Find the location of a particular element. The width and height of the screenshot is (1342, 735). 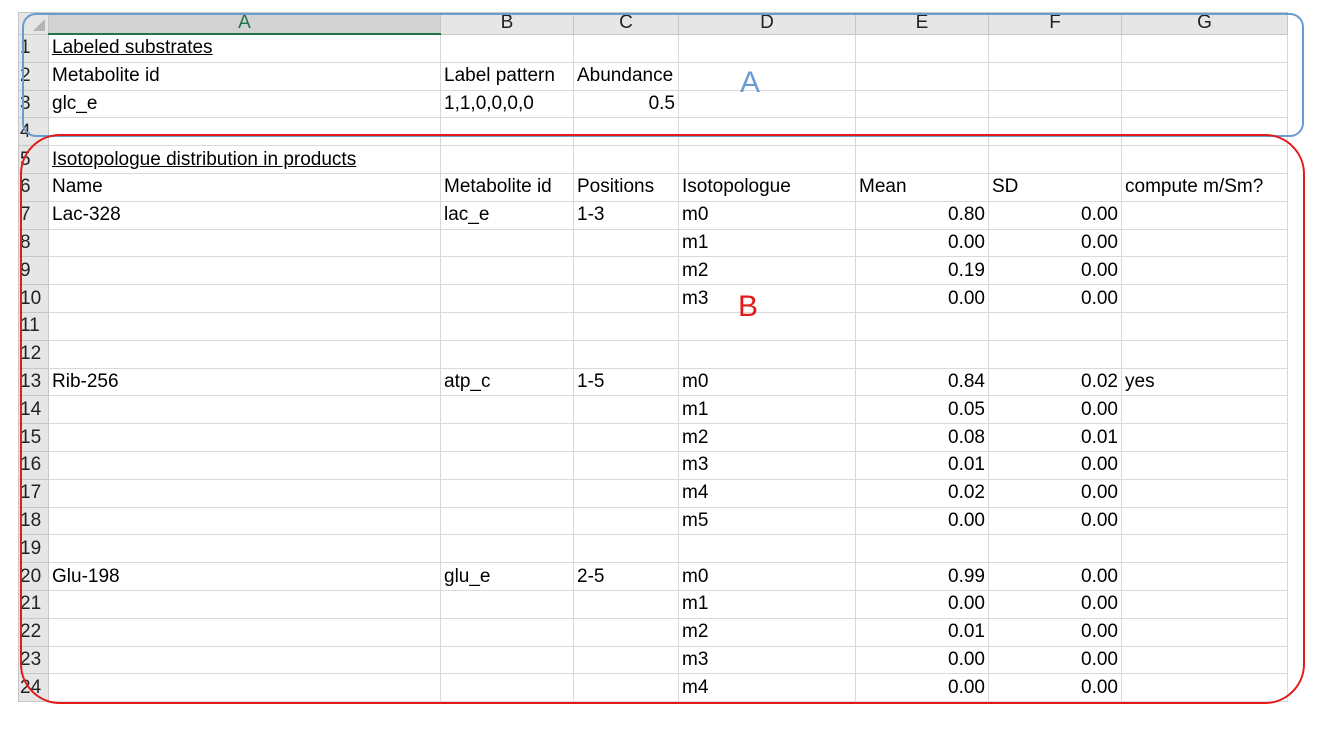

cell-e1 is located at coordinates (922, 48).